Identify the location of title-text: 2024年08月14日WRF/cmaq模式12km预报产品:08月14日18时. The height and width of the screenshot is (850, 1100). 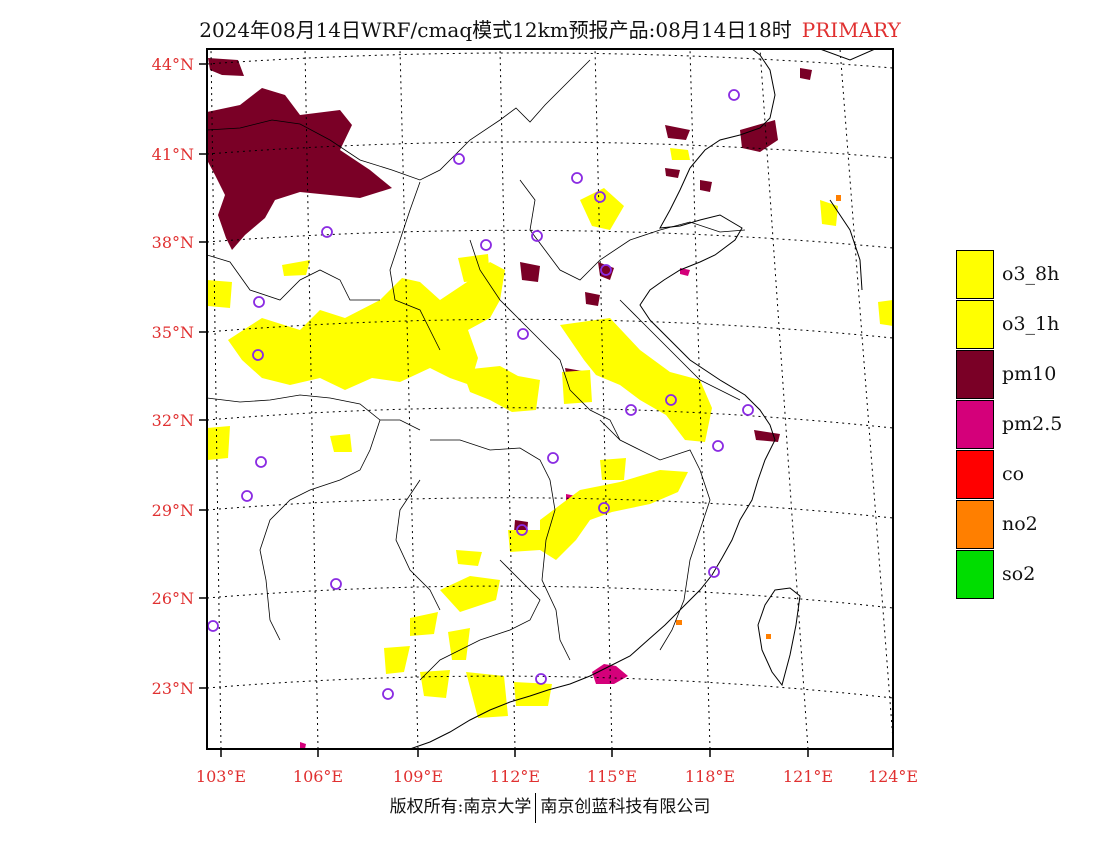
(495, 30).